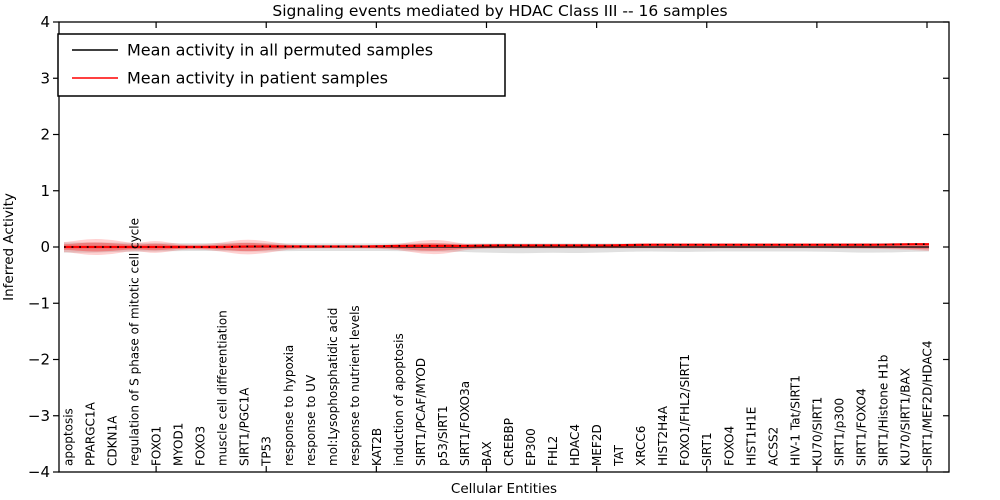  I want to click on x-category-label: FOXO1/FHL2/SIRT1, so click(685, 410).